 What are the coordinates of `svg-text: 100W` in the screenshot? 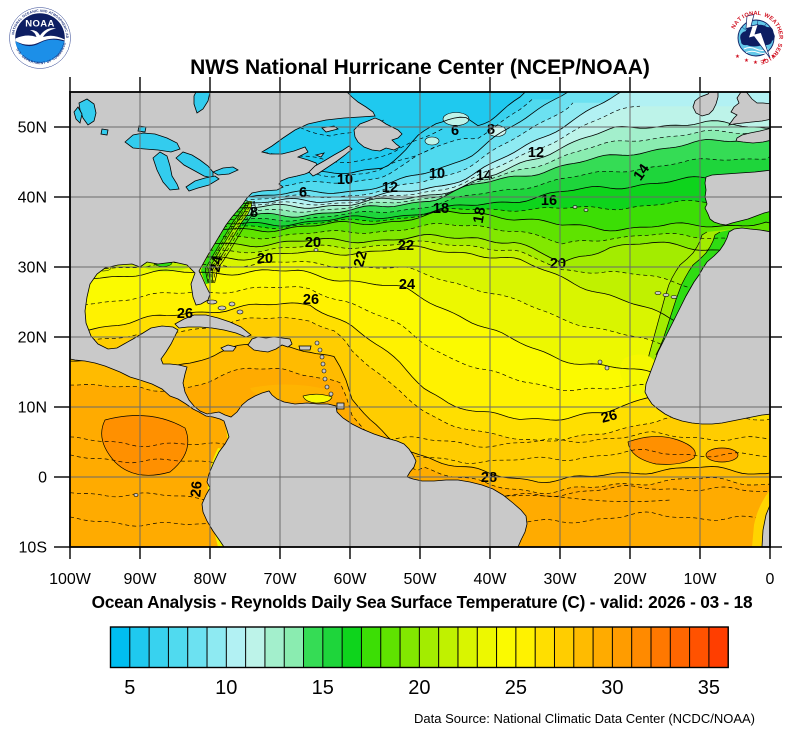 It's located at (70, 579).